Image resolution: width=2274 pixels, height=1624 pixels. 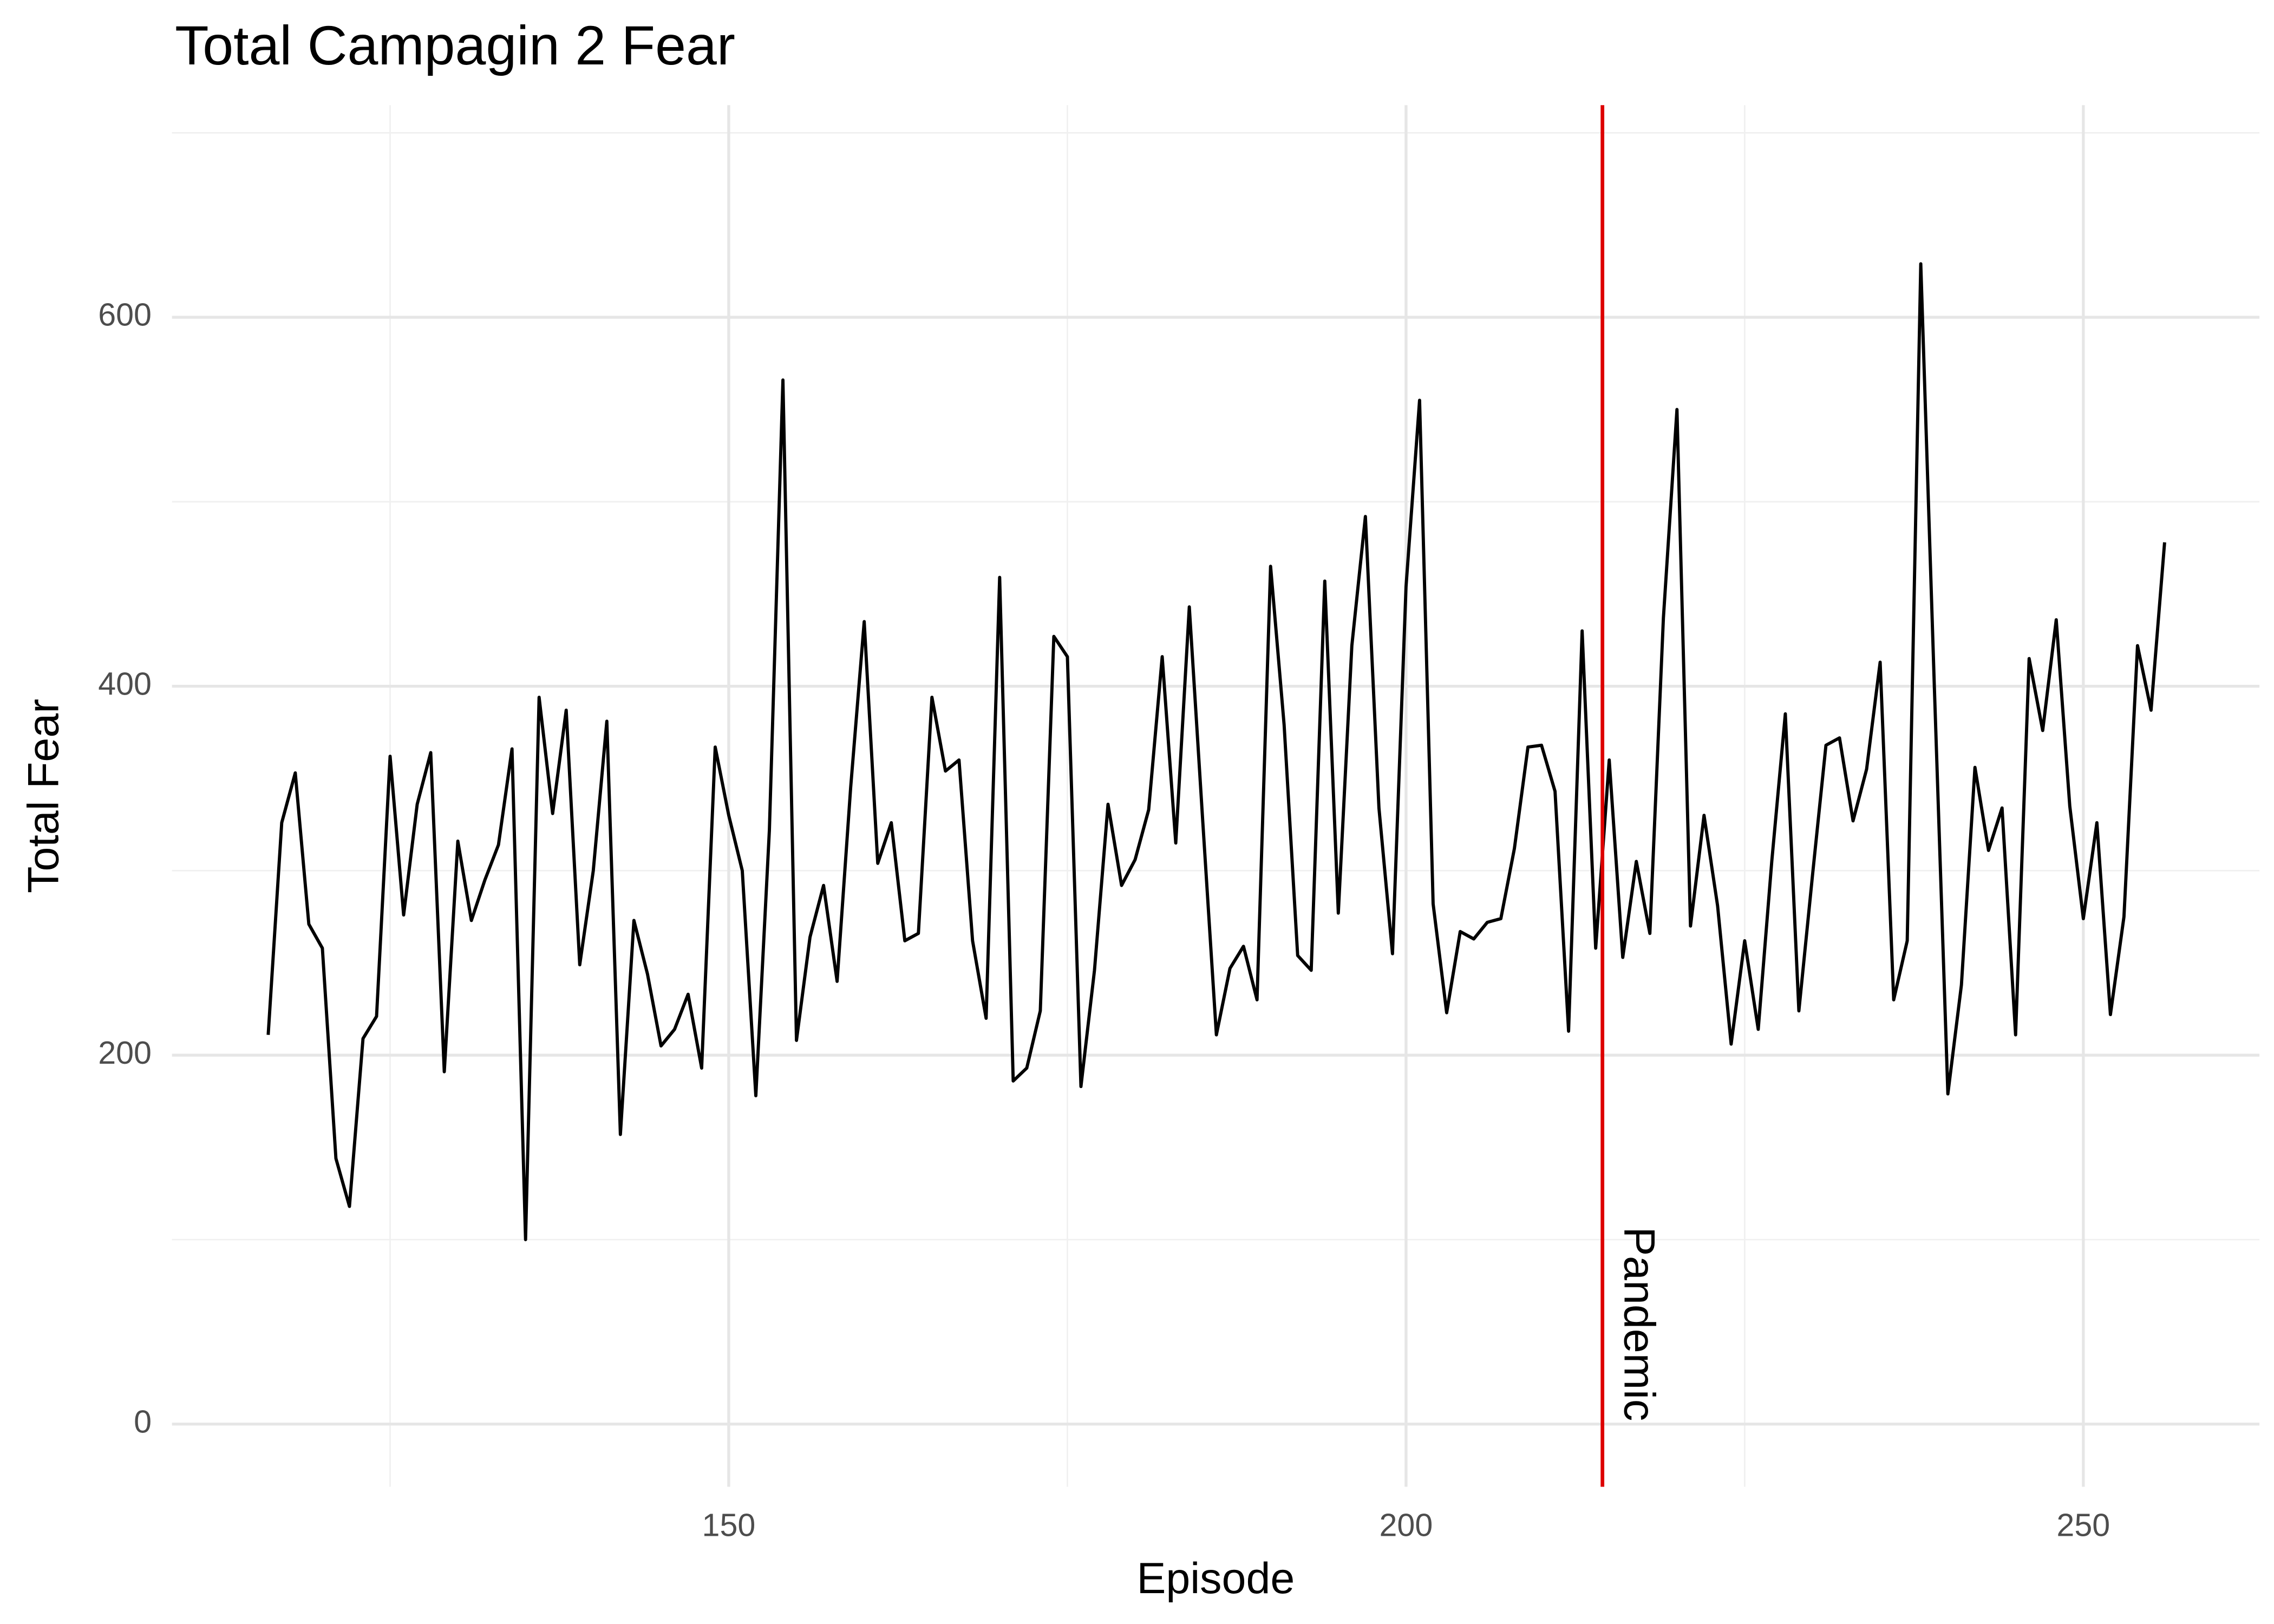 What do you see at coordinates (1406, 1525) in the screenshot?
I see `x-tick-label: 200` at bounding box center [1406, 1525].